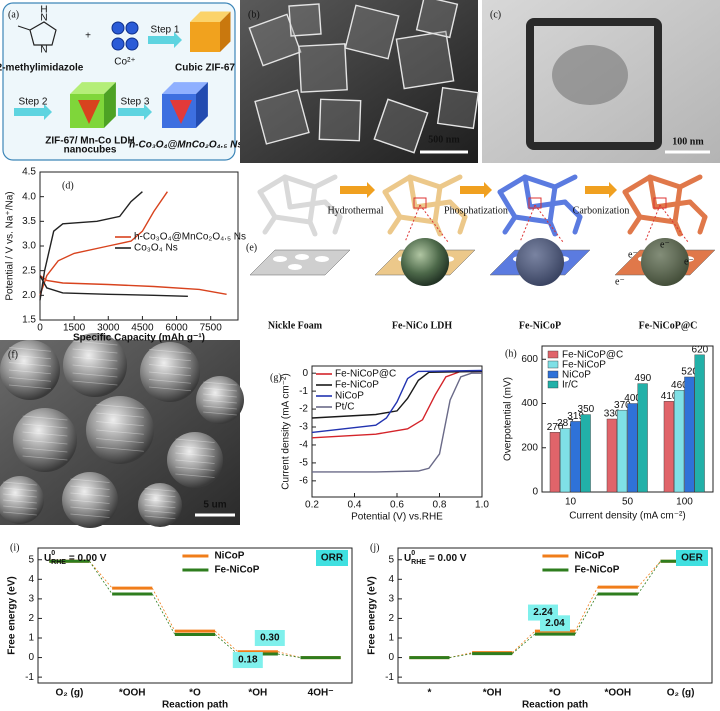 Image resolution: width=720 pixels, height=711 pixels. I want to click on legend-label: Fe-NiCoP, so click(584, 365).